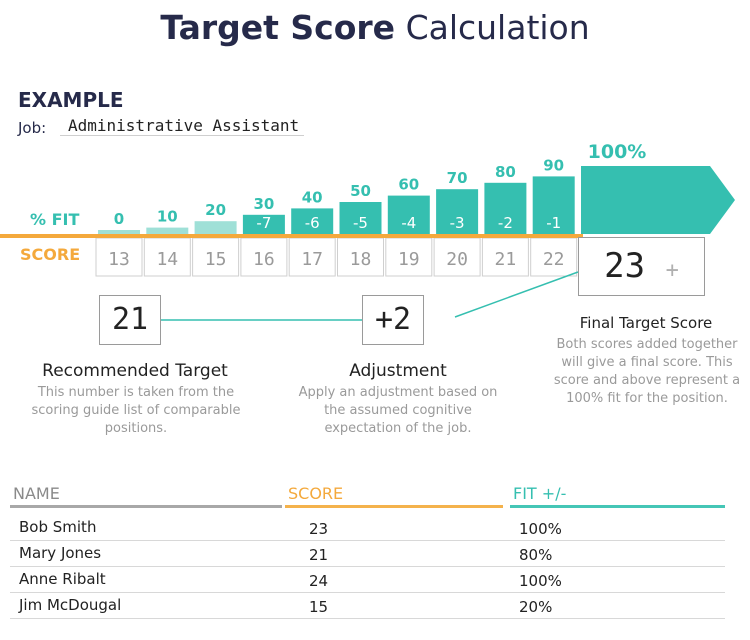 The width and height of the screenshot is (750, 640). Describe the element at coordinates (316, 493) in the screenshot. I see `table-header-score: SCORE` at that location.